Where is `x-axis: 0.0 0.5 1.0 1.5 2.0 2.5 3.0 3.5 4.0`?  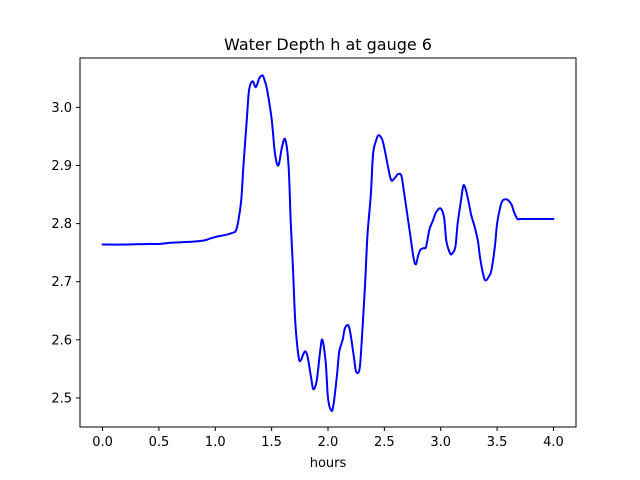
x-axis: 0.0 0.5 1.0 1.5 2.0 2.5 3.0 3.5 4.0 is located at coordinates (328, 438).